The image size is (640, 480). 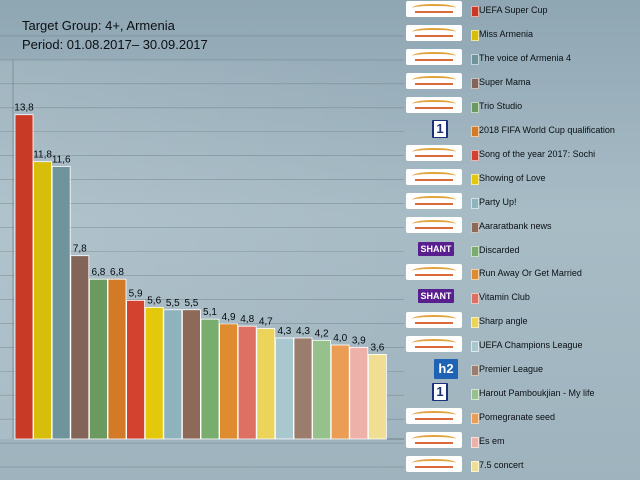 I want to click on legend-label: Sharp angle, so click(x=503, y=321).